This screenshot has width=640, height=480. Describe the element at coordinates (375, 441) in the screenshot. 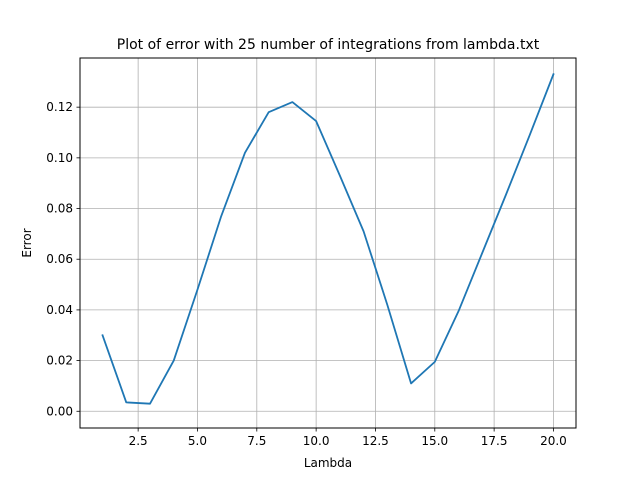

I see `x-tick-label: 12.5` at that location.